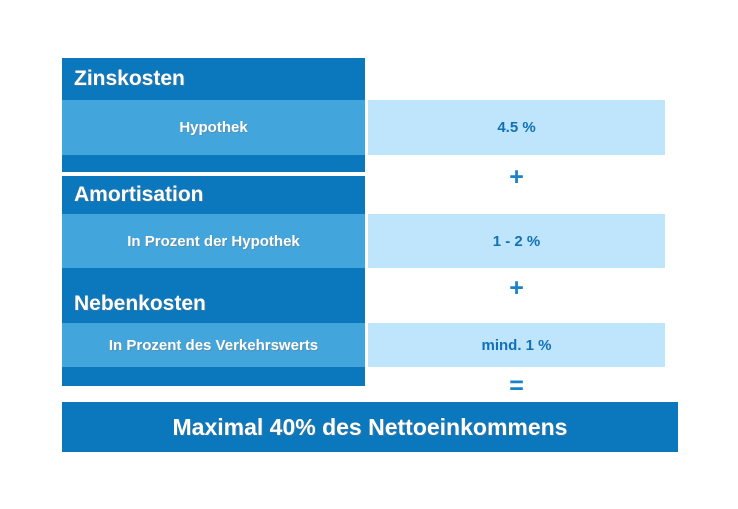 The image size is (738, 509). Describe the element at coordinates (213, 345) in the screenshot. I see `category-label-in-prozent-des-verkehrswerts: In Prozent des Verkehrswerts` at that location.